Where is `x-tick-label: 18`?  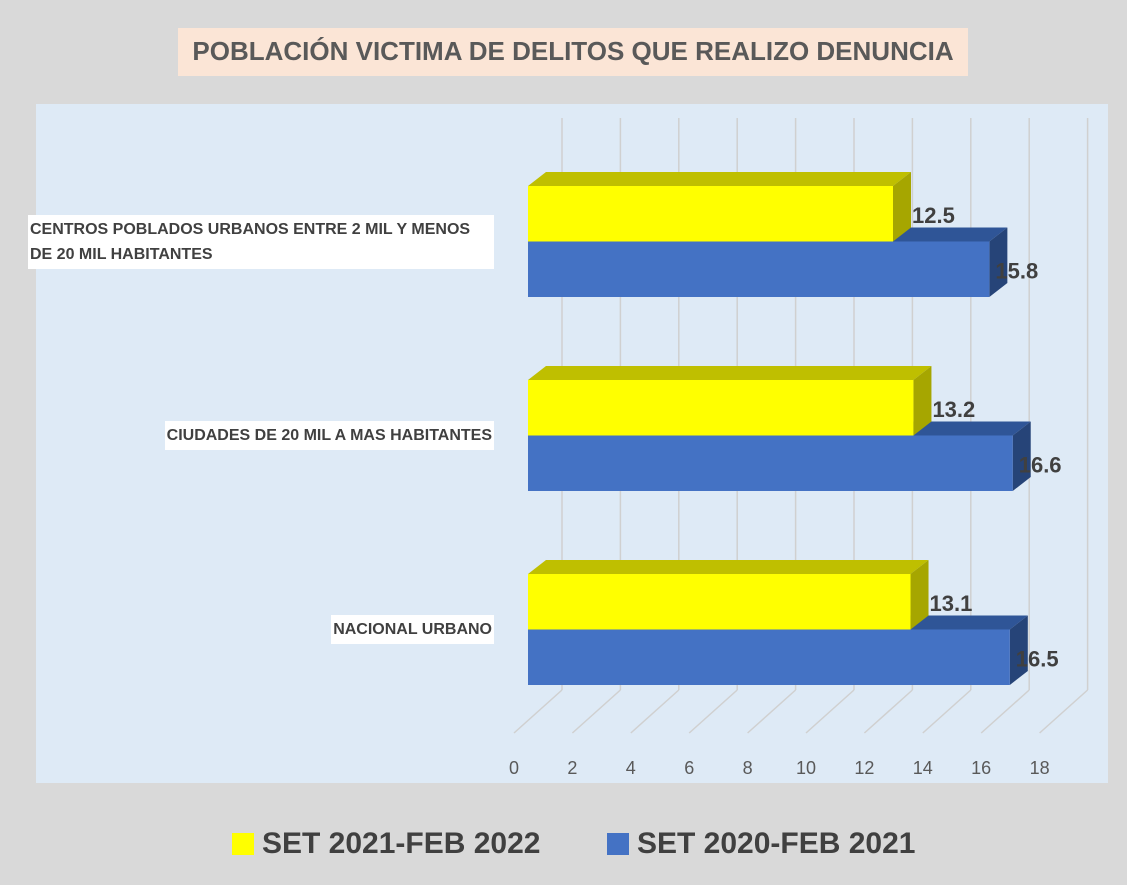 x-tick-label: 18 is located at coordinates (1040, 768).